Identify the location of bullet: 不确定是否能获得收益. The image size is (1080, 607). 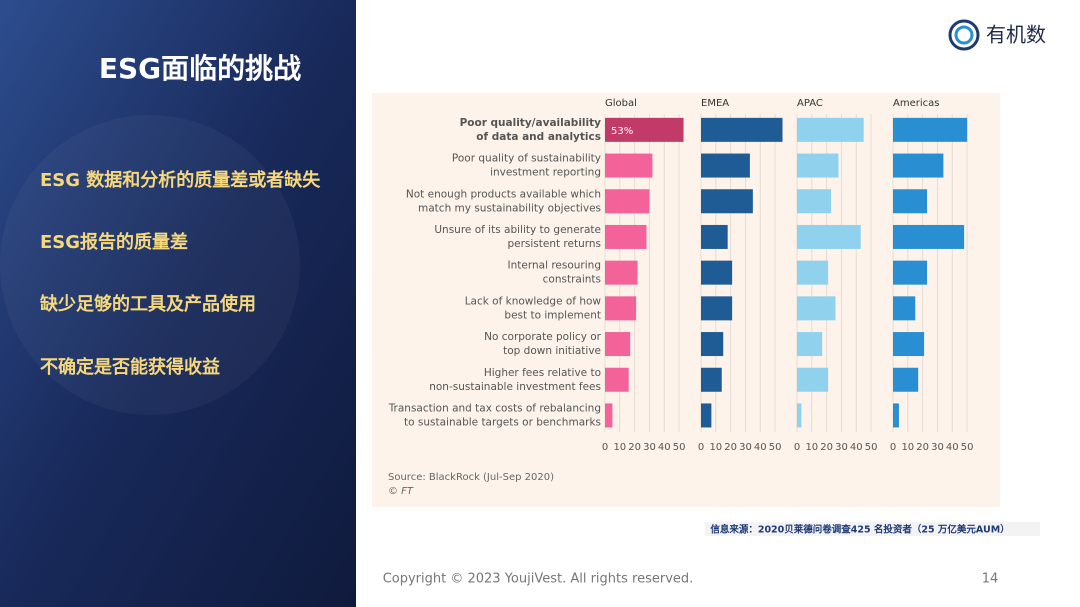
(130, 367).